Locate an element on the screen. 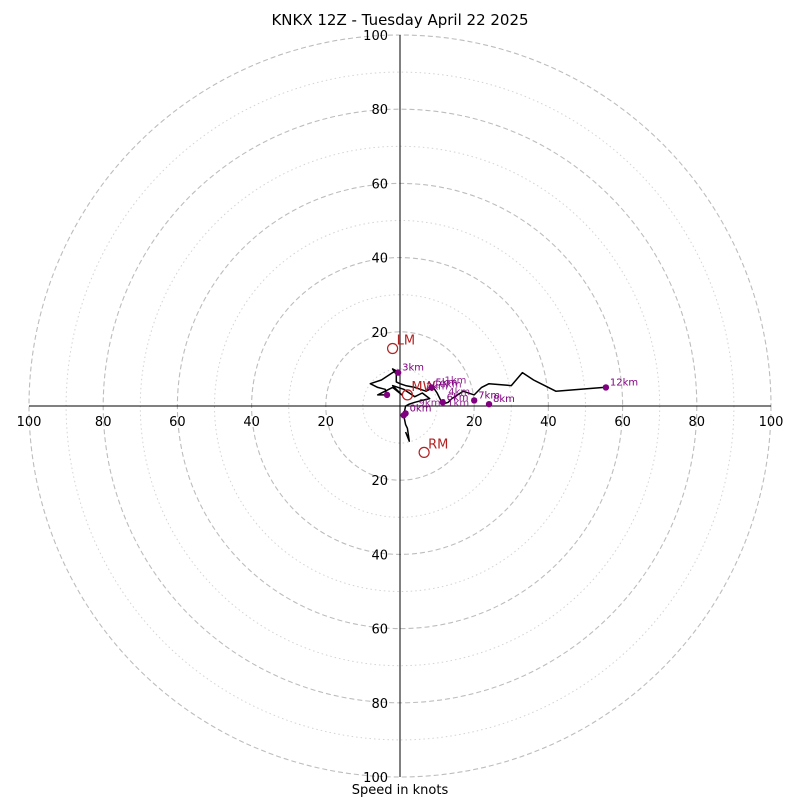 This screenshot has height=800, width=800. y-tick-neg-80: 80 is located at coordinates (379, 704).